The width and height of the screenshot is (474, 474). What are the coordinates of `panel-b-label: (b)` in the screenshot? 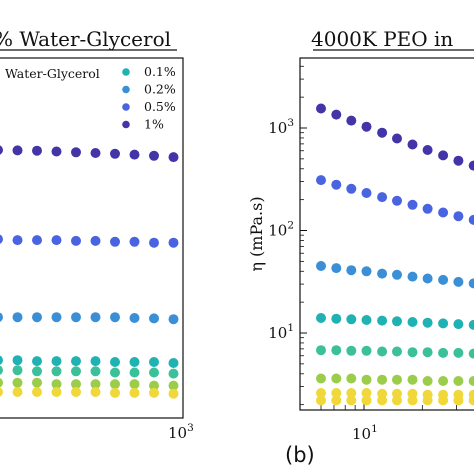 It's located at (300, 455).